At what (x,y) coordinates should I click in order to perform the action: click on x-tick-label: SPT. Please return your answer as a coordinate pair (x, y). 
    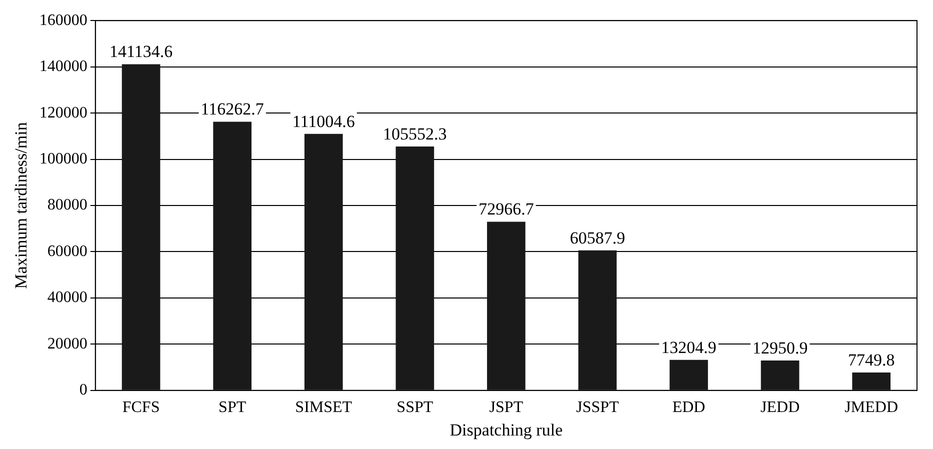
    Looking at the image, I should click on (232, 407).